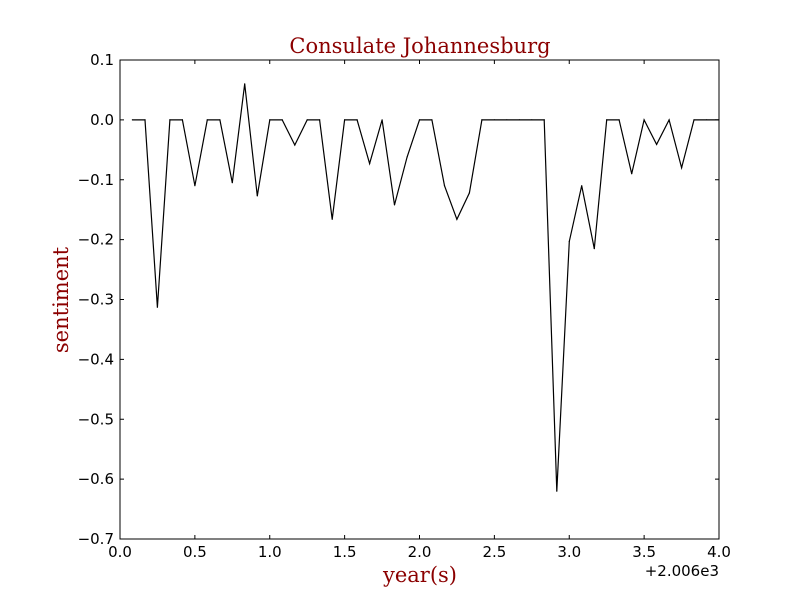 This screenshot has width=800, height=600. What do you see at coordinates (96, 359) in the screenshot?
I see `y-tick-label: −0.4` at bounding box center [96, 359].